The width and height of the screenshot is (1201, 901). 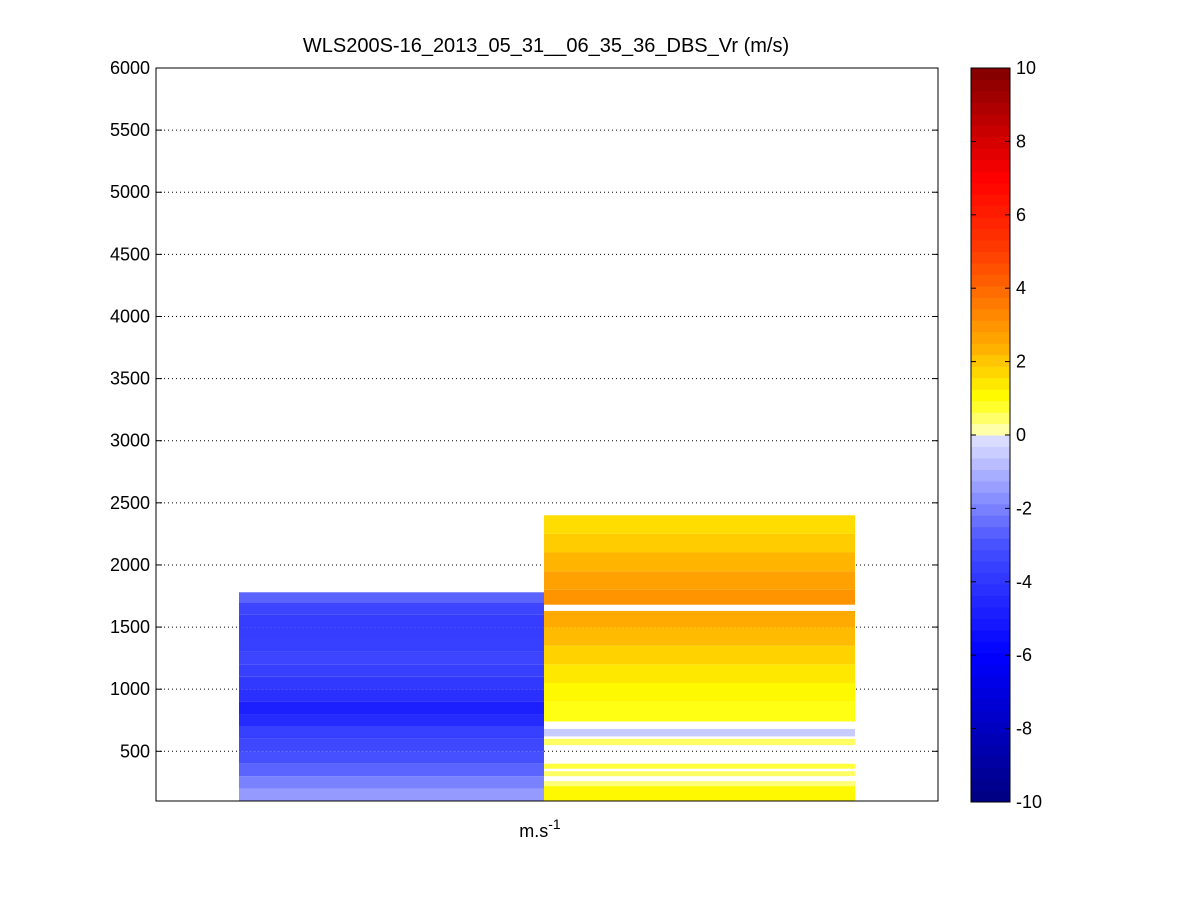 What do you see at coordinates (554, 824) in the screenshot?
I see `x-axis-label-superscript: -1` at bounding box center [554, 824].